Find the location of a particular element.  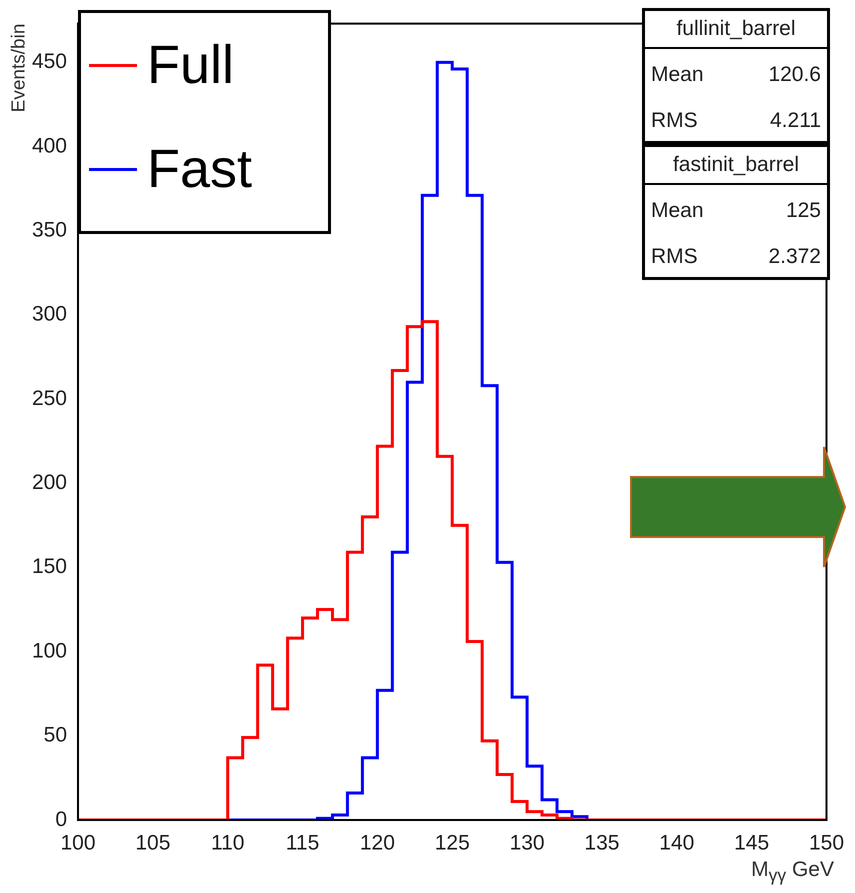

y-tick-label: 150 is located at coordinates (49, 566).